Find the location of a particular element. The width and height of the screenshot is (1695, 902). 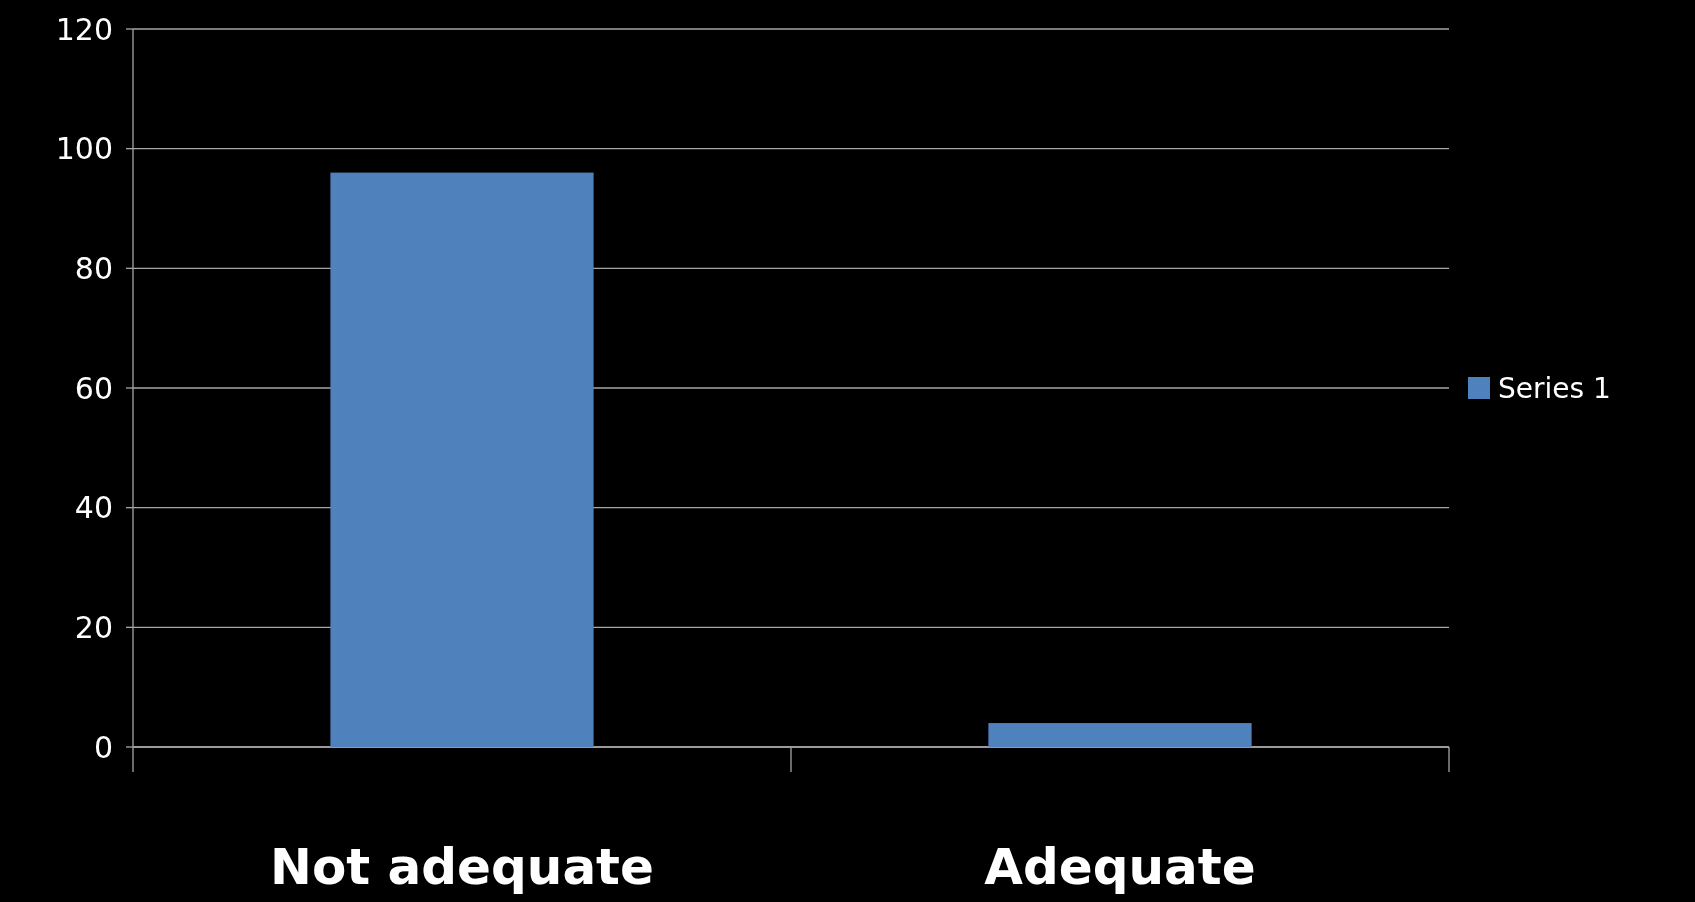

x-tick-label: Adequate is located at coordinates (1120, 867).